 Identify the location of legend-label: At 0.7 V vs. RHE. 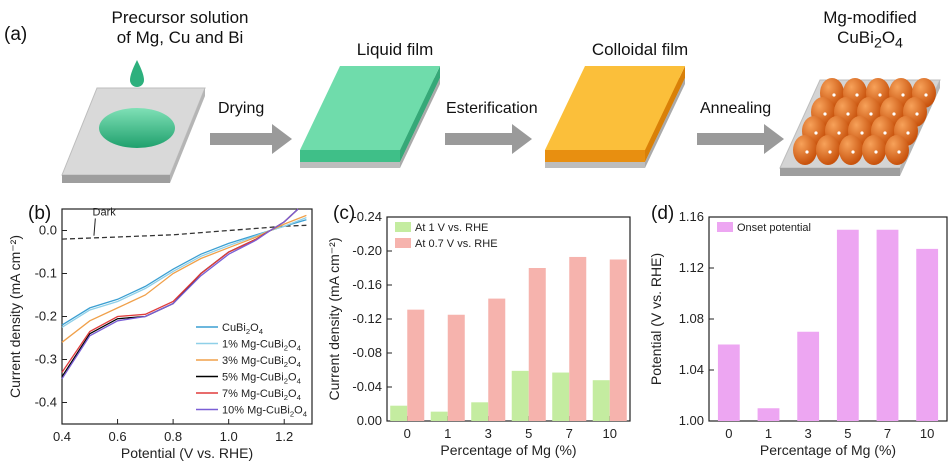
(456, 244).